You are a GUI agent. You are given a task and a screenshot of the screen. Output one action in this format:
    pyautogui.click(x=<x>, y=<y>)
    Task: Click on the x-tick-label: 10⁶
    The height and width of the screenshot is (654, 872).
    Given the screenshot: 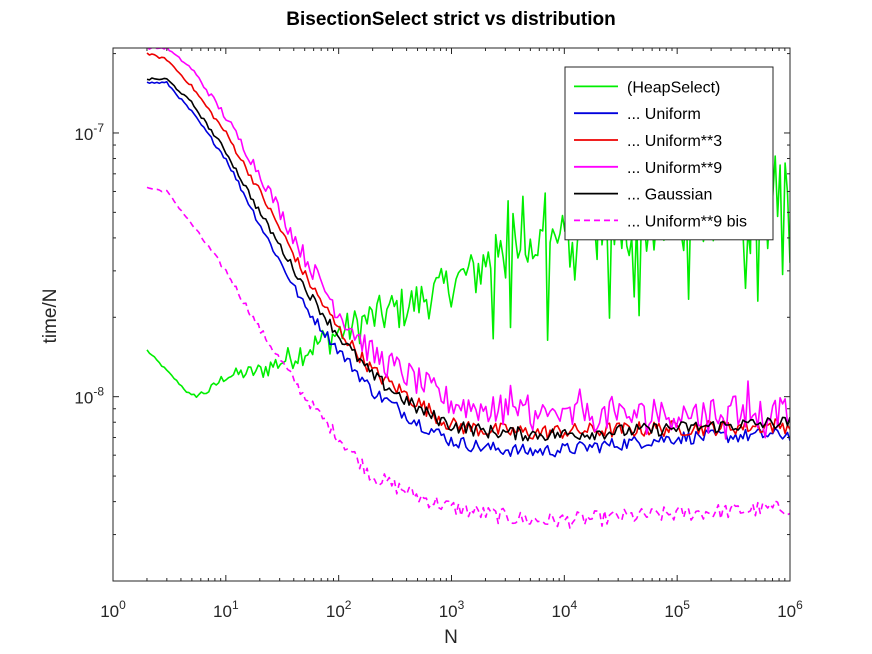 What is the action you would take?
    pyautogui.click(x=790, y=609)
    